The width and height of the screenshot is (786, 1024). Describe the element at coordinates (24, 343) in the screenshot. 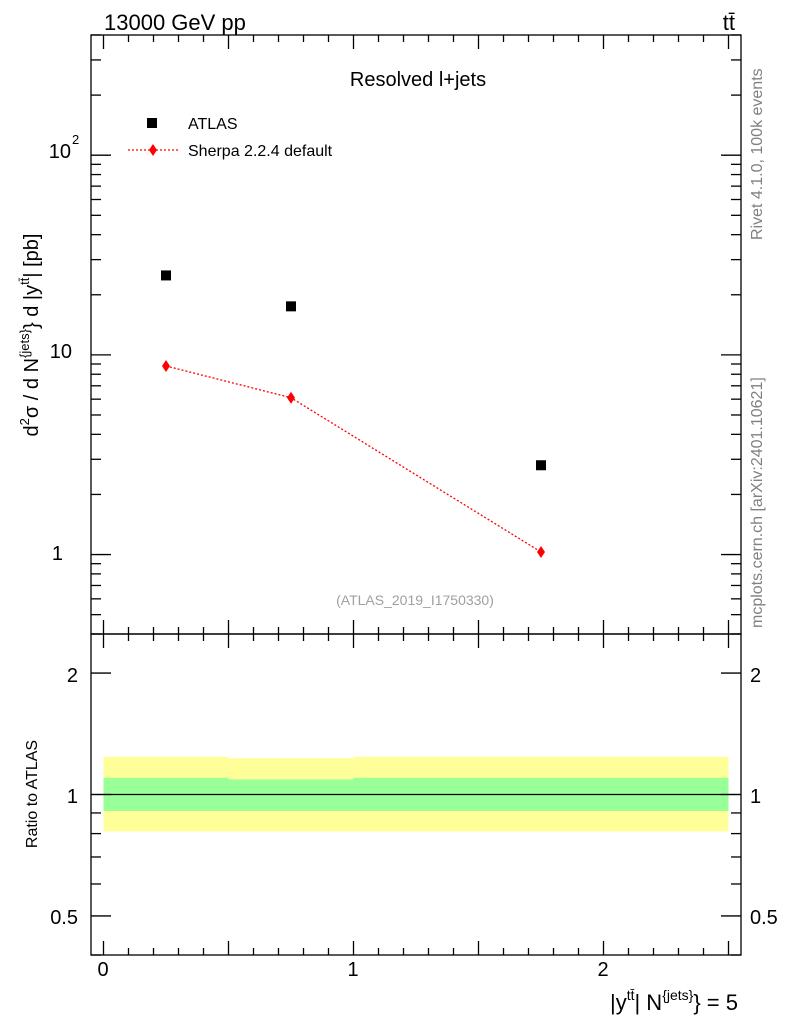

I see `ylabel-sup-jets: {jets}` at that location.